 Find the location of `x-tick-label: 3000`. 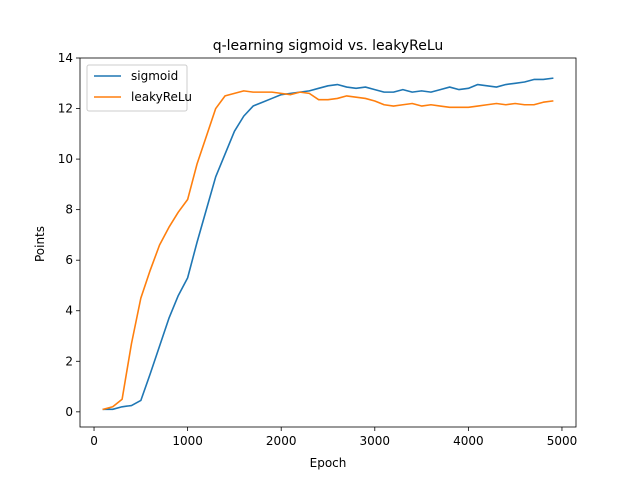

x-tick-label: 3000 is located at coordinates (375, 441).